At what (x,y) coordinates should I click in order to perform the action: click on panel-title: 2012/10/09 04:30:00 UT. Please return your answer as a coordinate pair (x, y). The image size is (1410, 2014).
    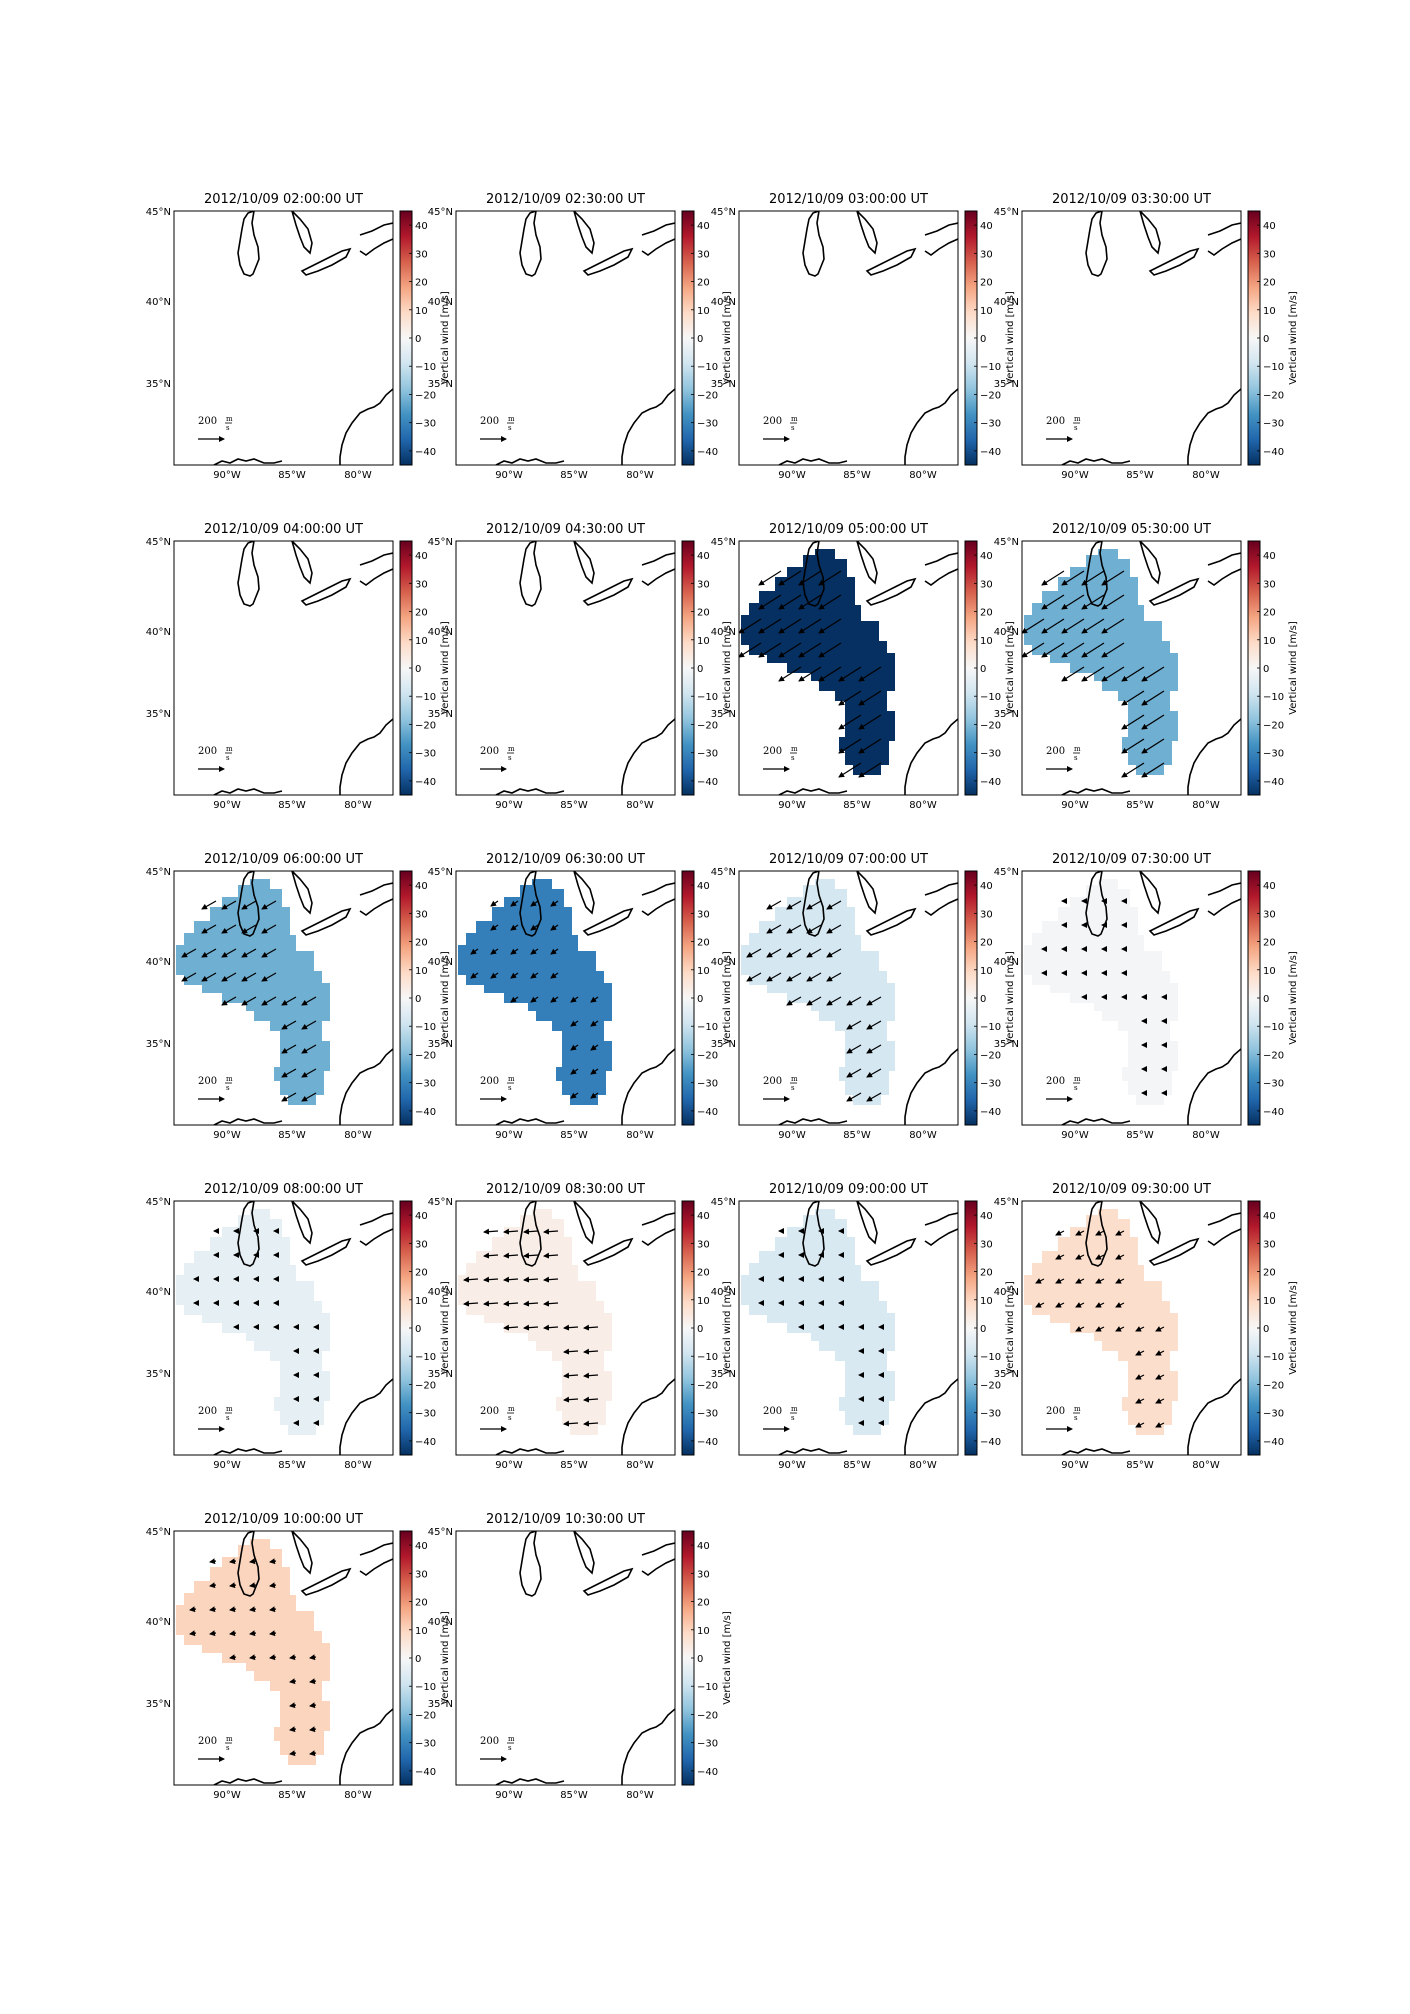
    Looking at the image, I should click on (565, 529).